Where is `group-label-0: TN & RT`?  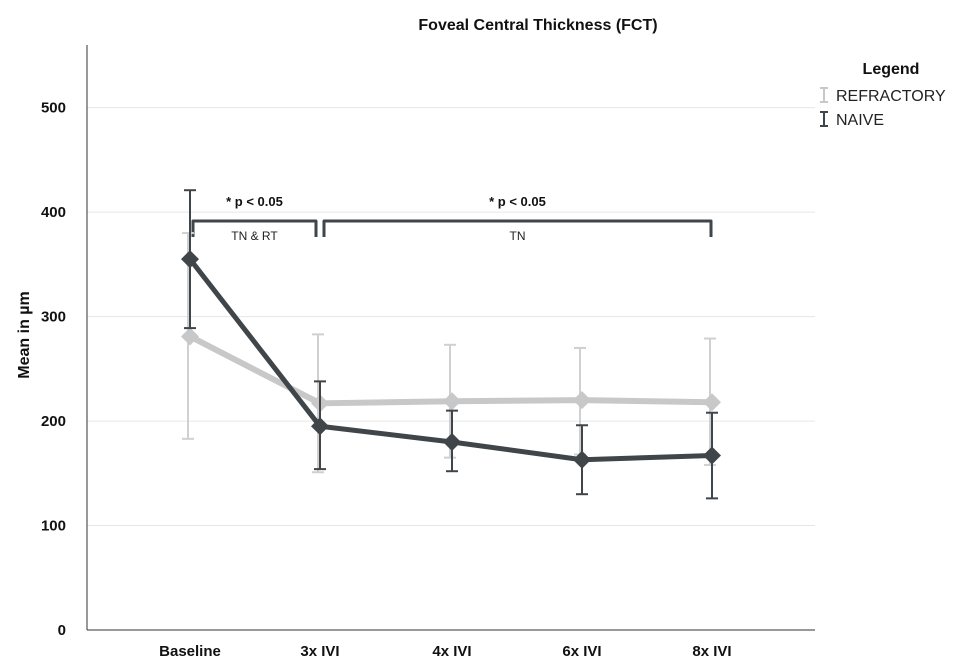 group-label-0: TN & RT is located at coordinates (254, 236).